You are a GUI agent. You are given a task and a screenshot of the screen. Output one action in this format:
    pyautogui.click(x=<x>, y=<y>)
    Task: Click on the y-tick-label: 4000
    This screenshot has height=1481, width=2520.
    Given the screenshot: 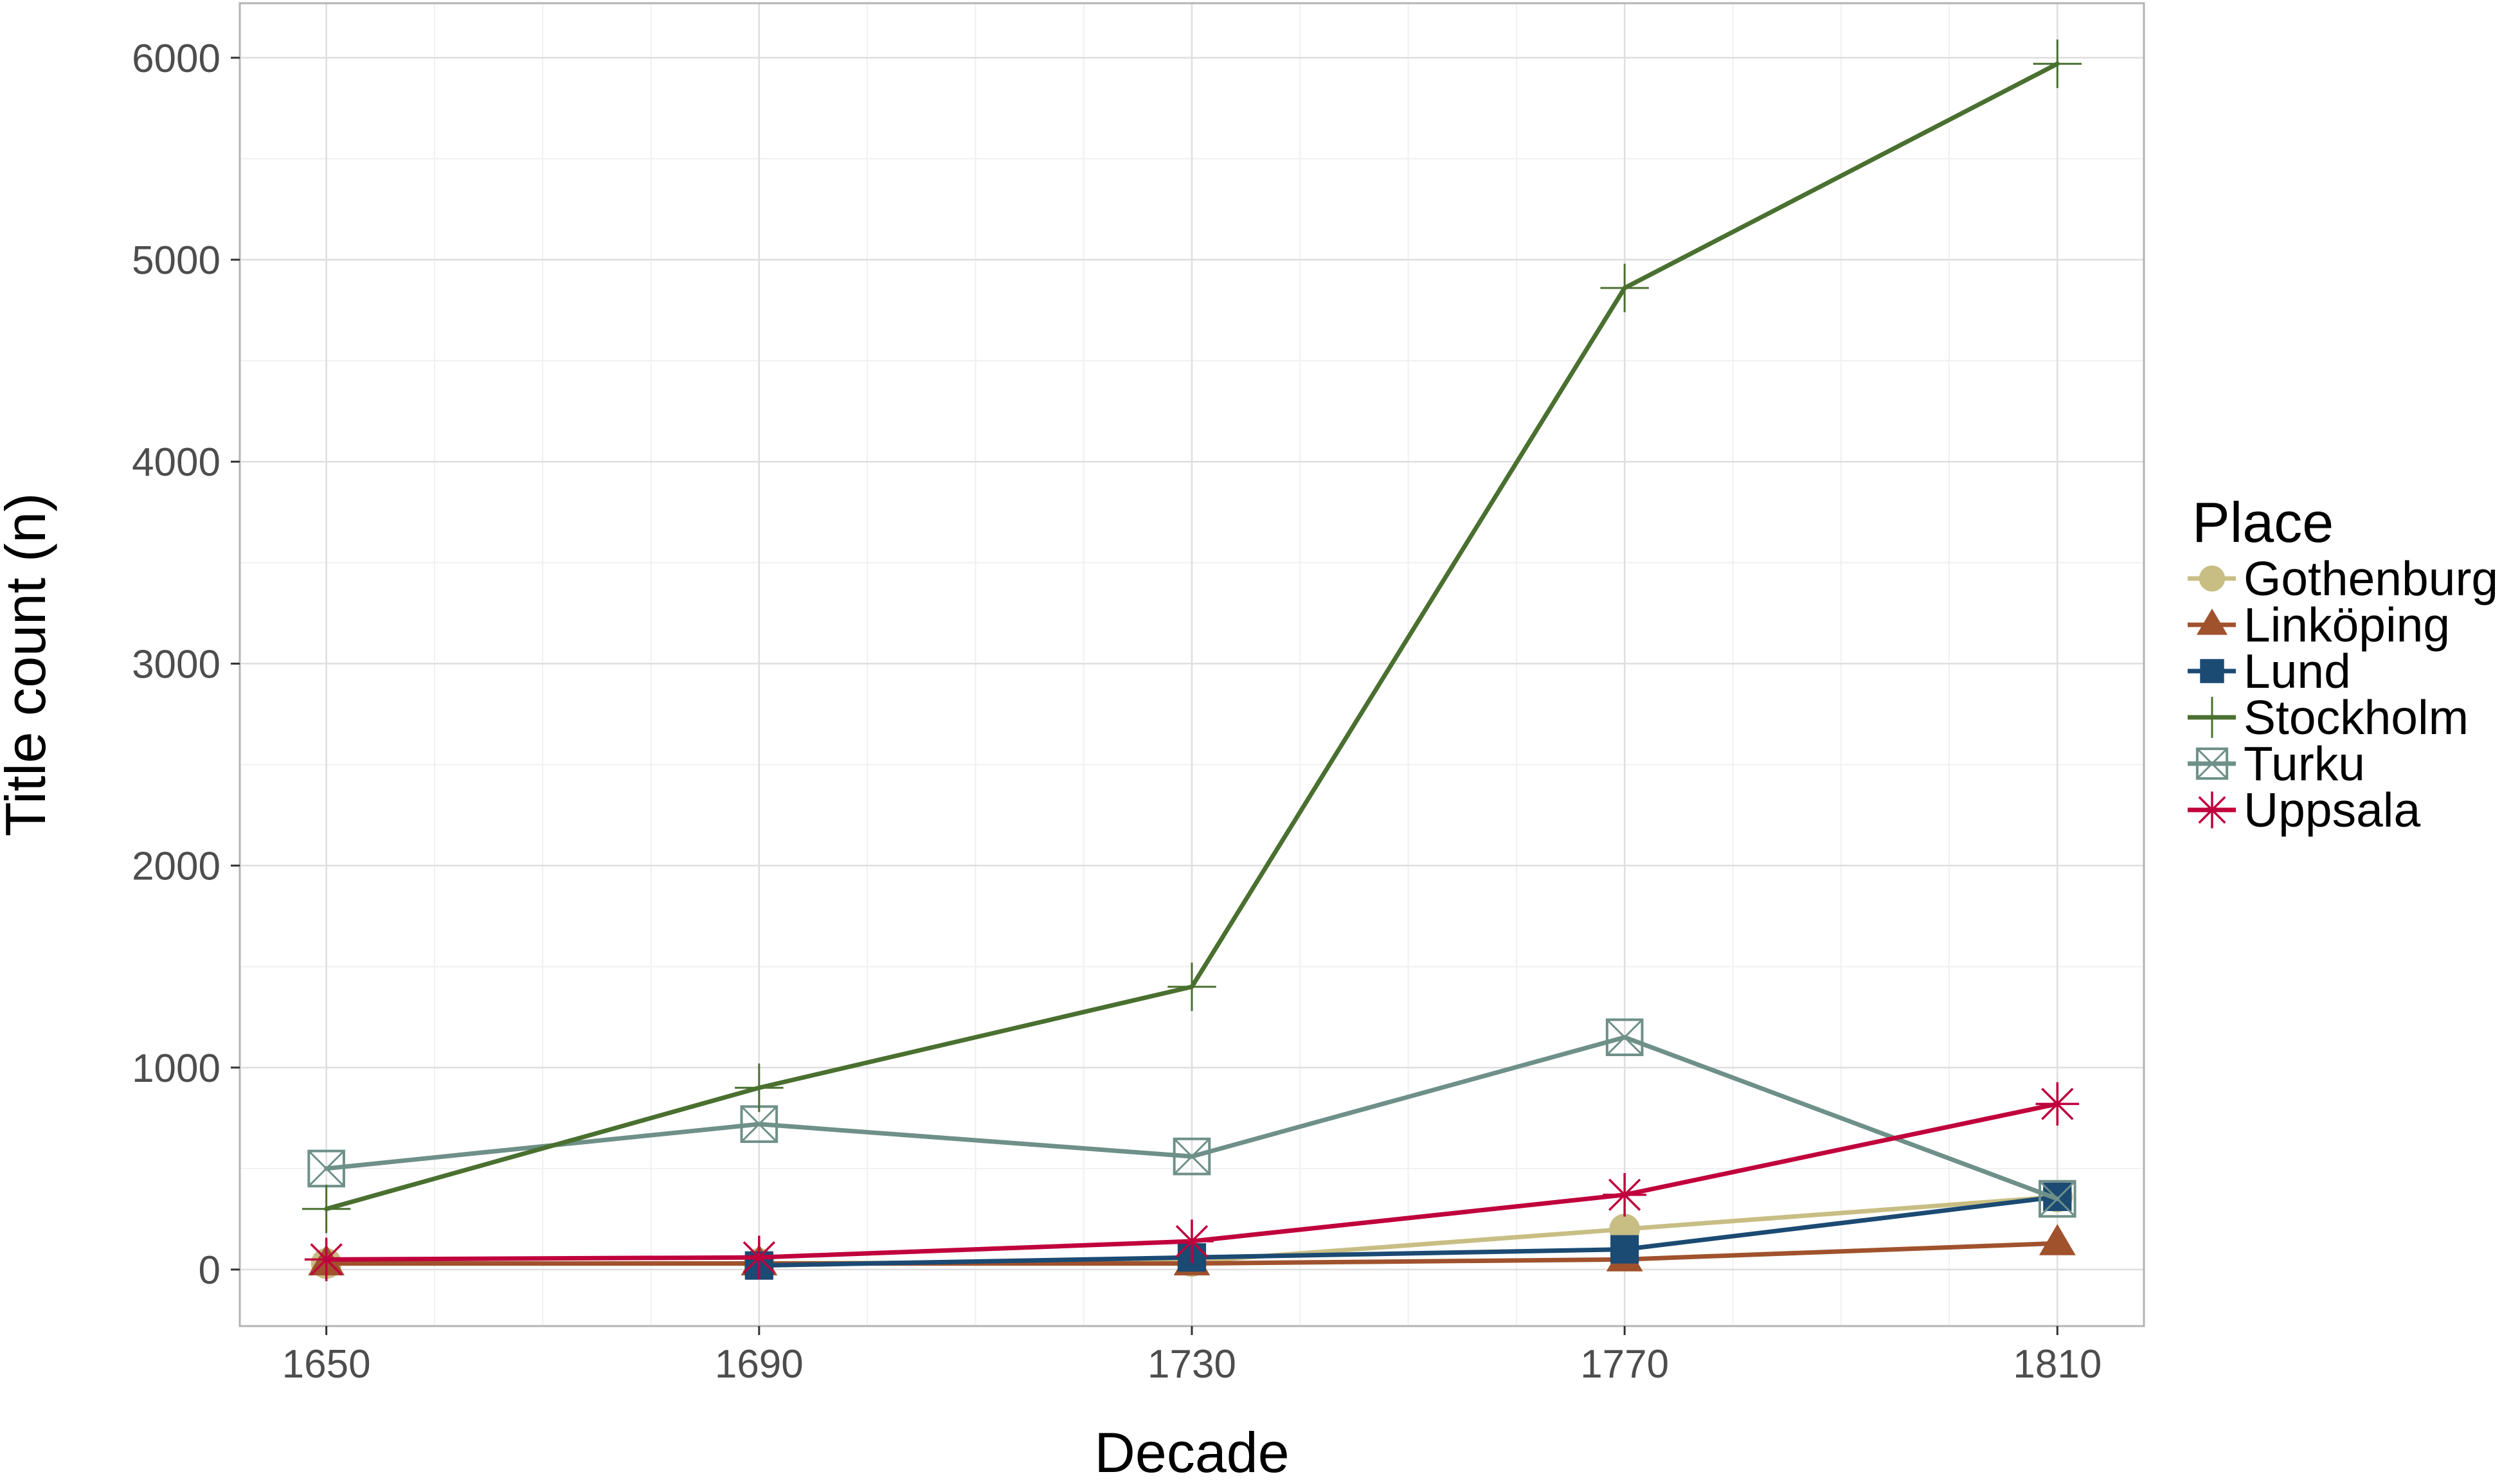 What is the action you would take?
    pyautogui.click(x=176, y=462)
    